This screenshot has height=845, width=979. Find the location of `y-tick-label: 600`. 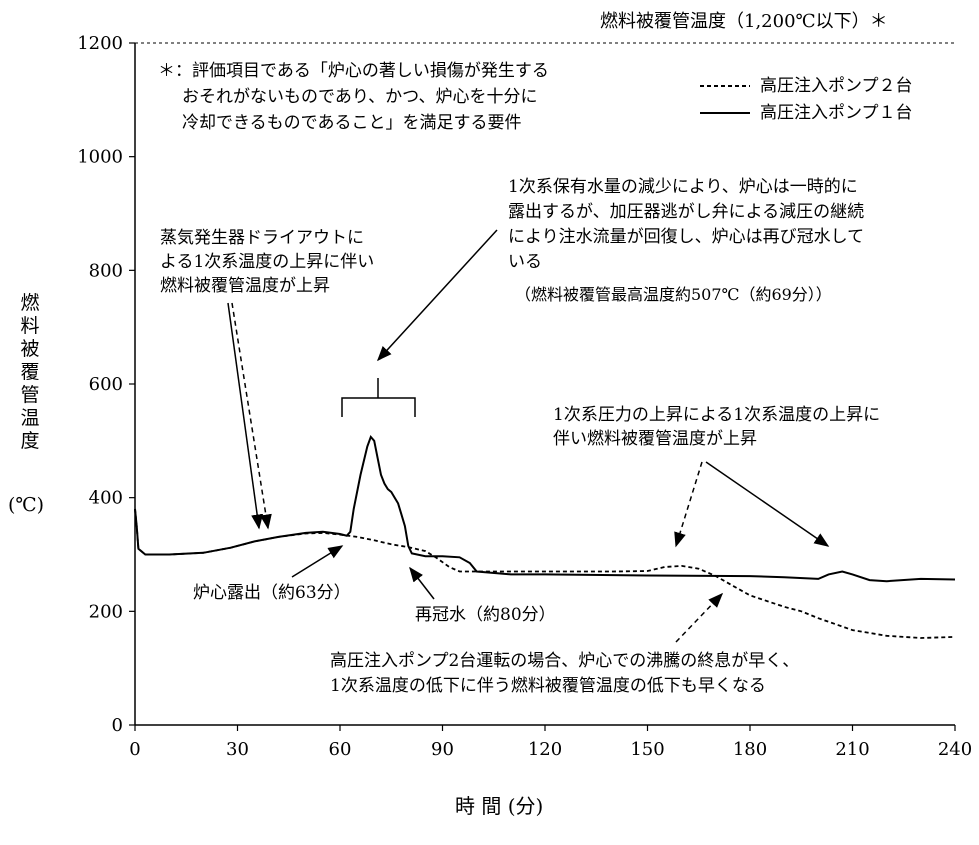

y-tick-label: 600 is located at coordinates (106, 384).